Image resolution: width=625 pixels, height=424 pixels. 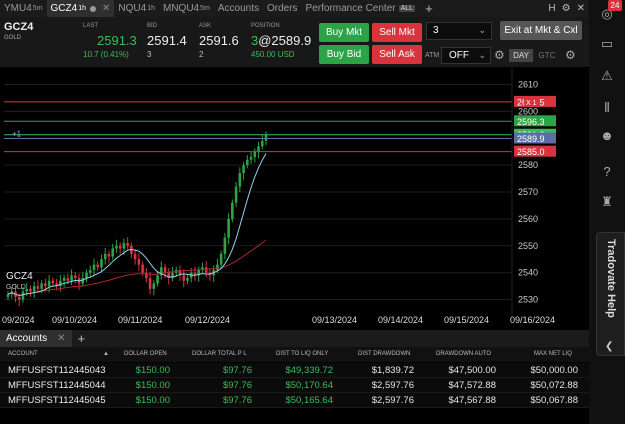 I want to click on col-dollar-open: DOLLAR OPEN, so click(x=145, y=354).